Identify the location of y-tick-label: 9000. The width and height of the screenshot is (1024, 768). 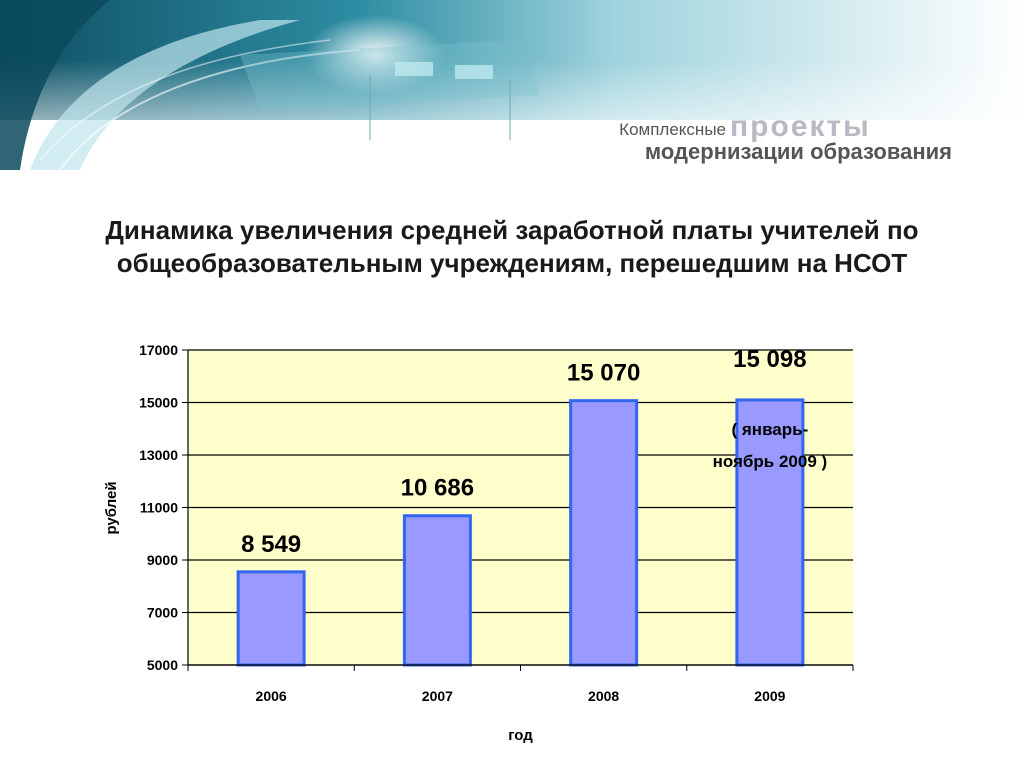
(162, 560).